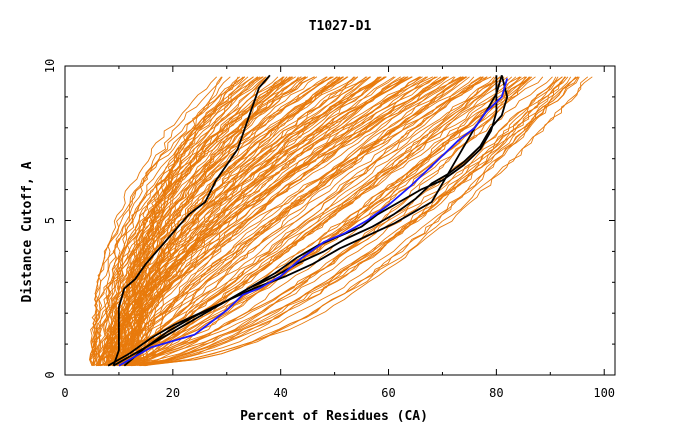  Describe the element at coordinates (280, 393) in the screenshot. I see `x-tick-label: 40` at that location.